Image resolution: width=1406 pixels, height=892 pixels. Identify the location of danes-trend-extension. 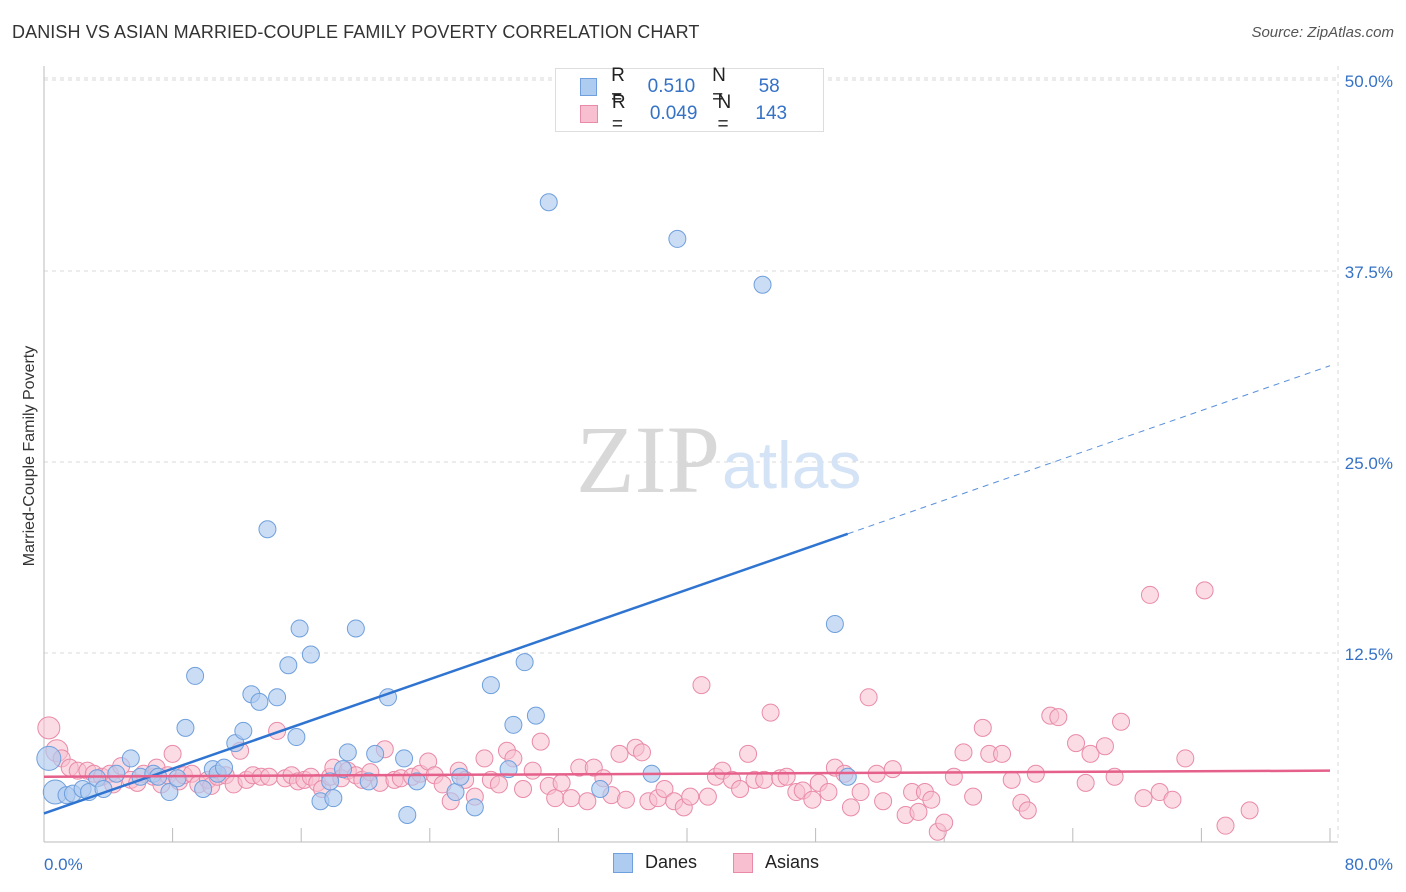
(1089, 450).